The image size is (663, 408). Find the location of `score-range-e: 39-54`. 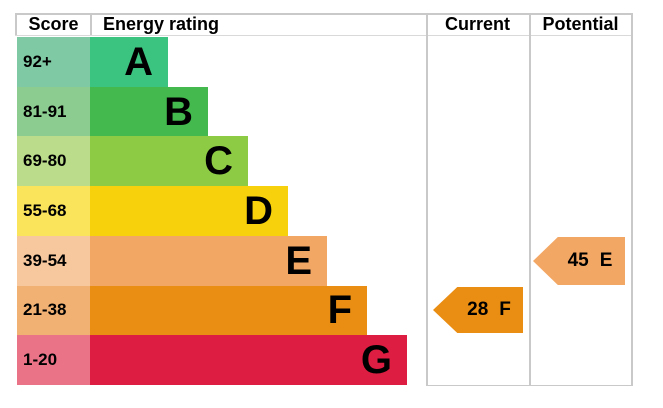

score-range-e: 39-54 is located at coordinates (53, 260).